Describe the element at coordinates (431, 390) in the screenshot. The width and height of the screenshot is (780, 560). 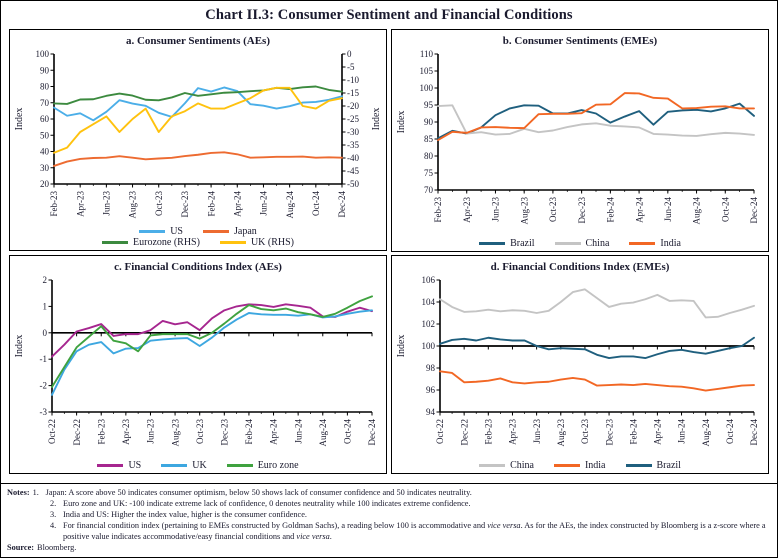
I see `svg-text: 96` at that location.